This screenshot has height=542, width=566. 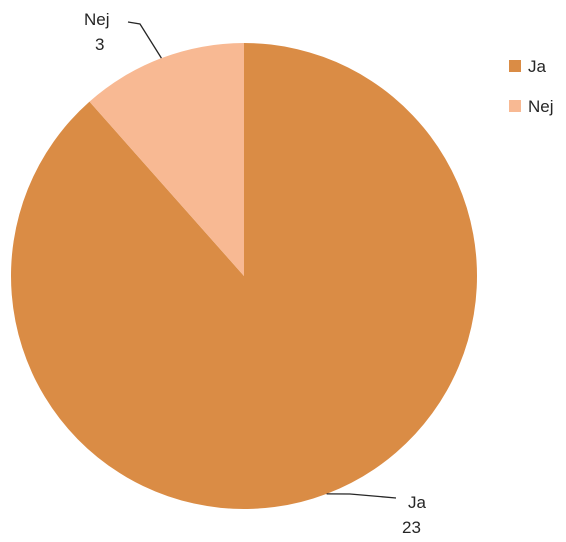 What do you see at coordinates (144, 40) in the screenshot?
I see `leader-line-nej` at bounding box center [144, 40].